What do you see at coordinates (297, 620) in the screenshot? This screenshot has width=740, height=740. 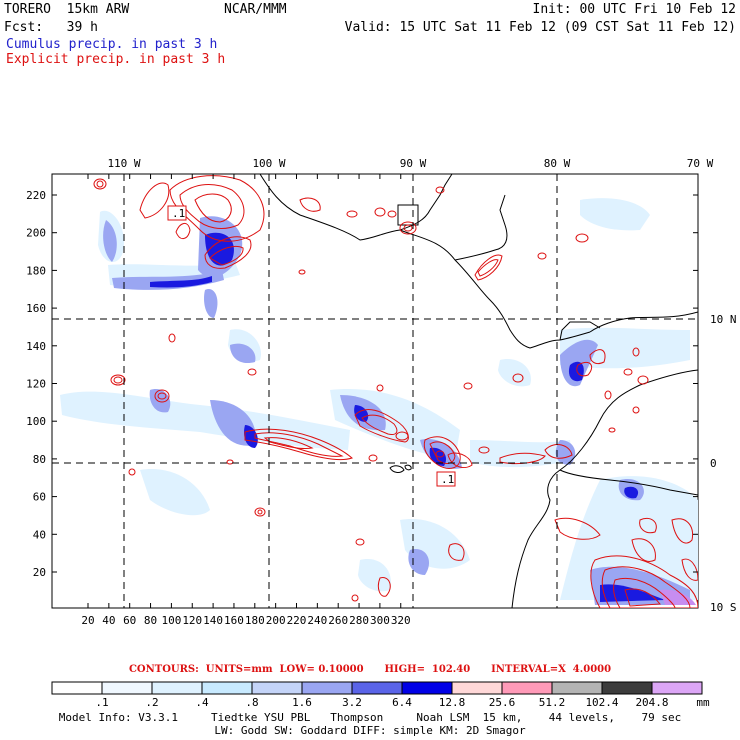 I see `x-tick-label: 220` at bounding box center [297, 620].